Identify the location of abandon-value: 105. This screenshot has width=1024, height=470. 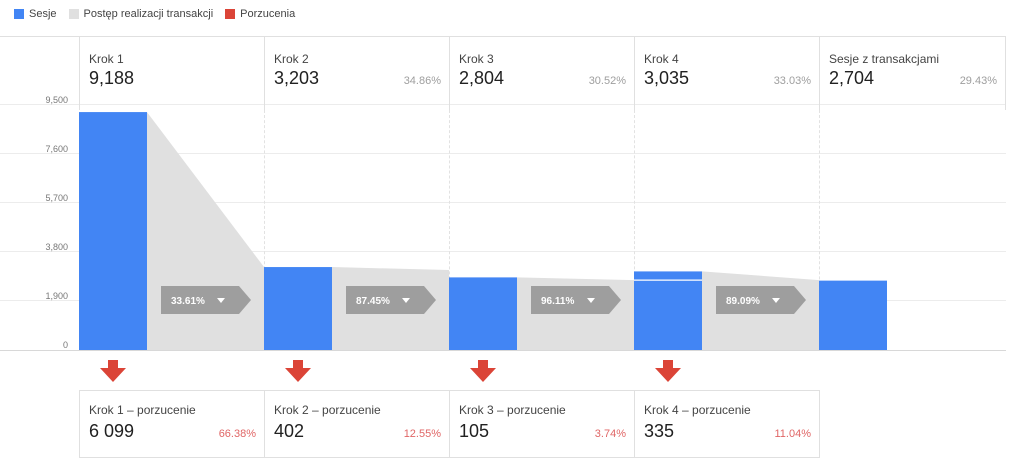
(474, 431).